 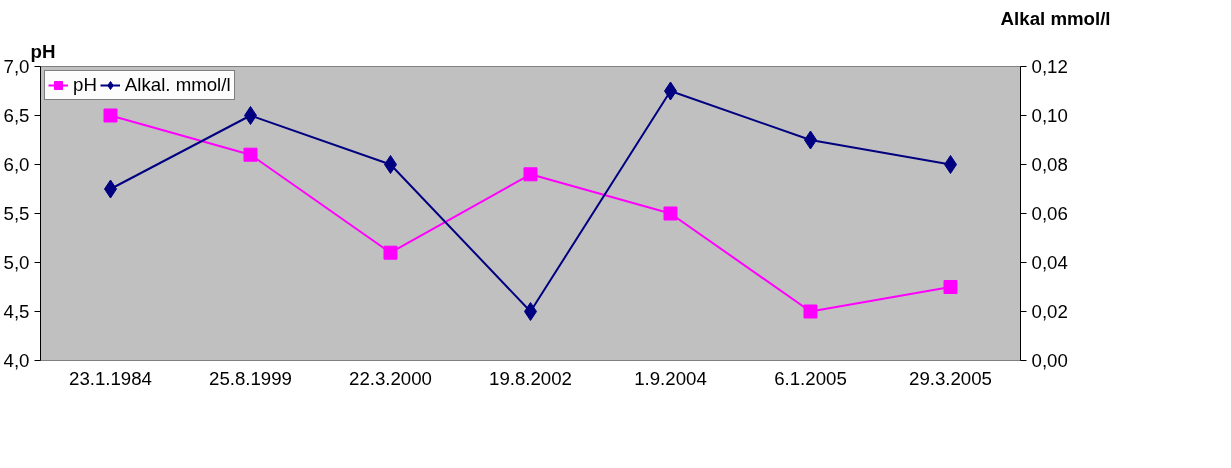 What do you see at coordinates (950, 378) in the screenshot?
I see `x-tick-label: 29.3.2005` at bounding box center [950, 378].